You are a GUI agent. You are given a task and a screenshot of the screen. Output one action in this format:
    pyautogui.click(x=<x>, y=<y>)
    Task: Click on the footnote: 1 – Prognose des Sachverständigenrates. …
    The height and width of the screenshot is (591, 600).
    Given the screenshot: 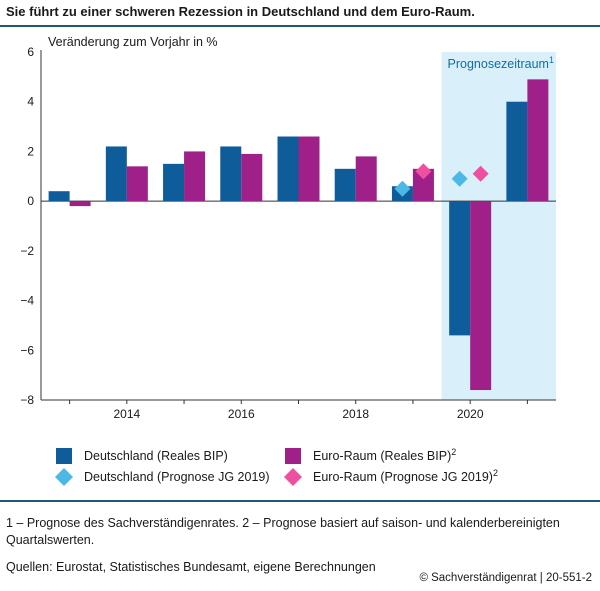 What is the action you would take?
    pyautogui.click(x=283, y=531)
    